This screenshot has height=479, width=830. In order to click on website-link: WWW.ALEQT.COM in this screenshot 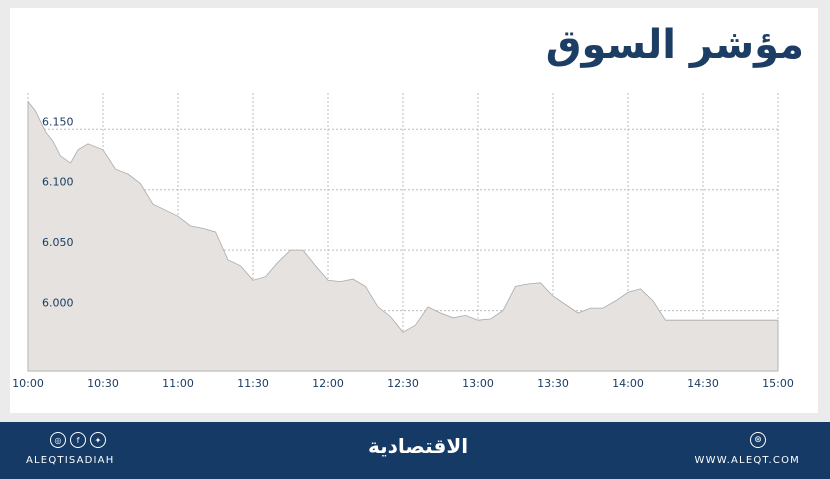, I will do `click(747, 460)`.